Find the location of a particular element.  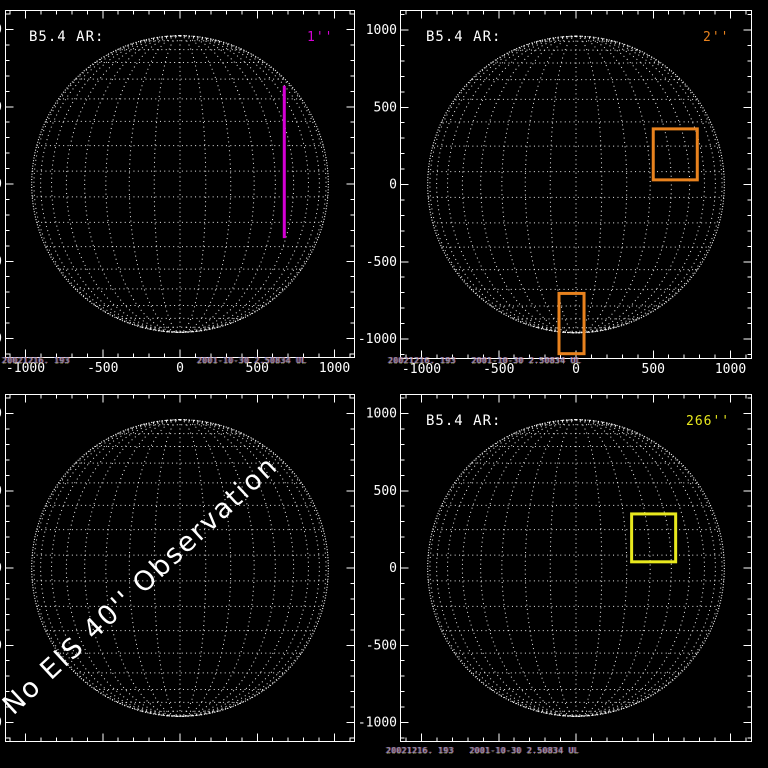

panel1-slit-label: 1'' is located at coordinates (320, 37).